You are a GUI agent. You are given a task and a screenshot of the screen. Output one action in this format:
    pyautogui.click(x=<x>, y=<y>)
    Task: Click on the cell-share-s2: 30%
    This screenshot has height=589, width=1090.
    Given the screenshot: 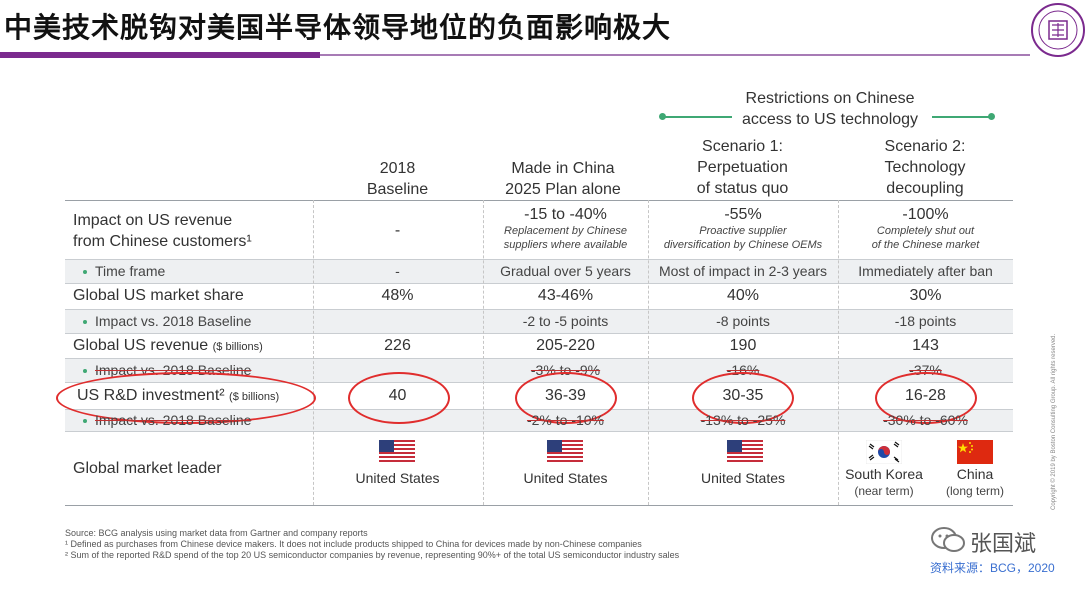 What is the action you would take?
    pyautogui.click(x=925, y=295)
    